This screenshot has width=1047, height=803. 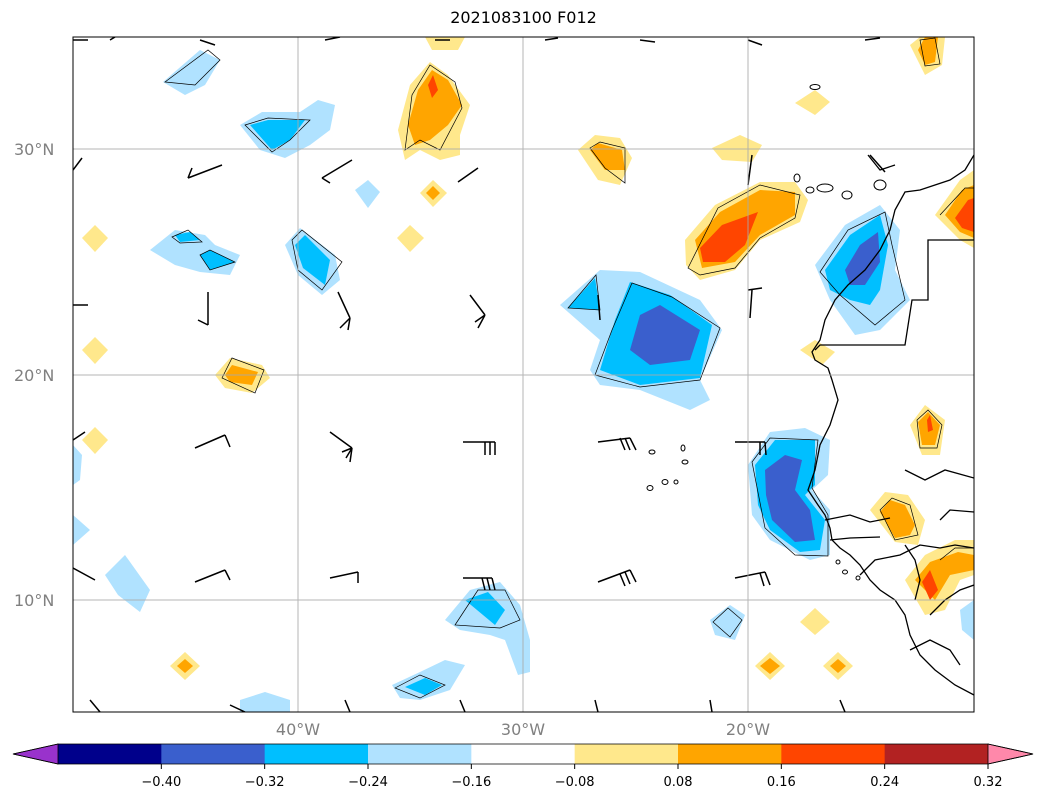 What do you see at coordinates (678, 782) in the screenshot?
I see `colorbar-tick-label: 0.08` at bounding box center [678, 782].